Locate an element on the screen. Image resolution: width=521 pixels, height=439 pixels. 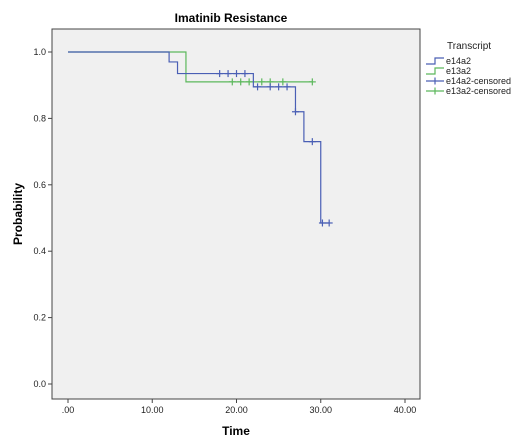
legend-title: Transcript is located at coordinates (469, 46).